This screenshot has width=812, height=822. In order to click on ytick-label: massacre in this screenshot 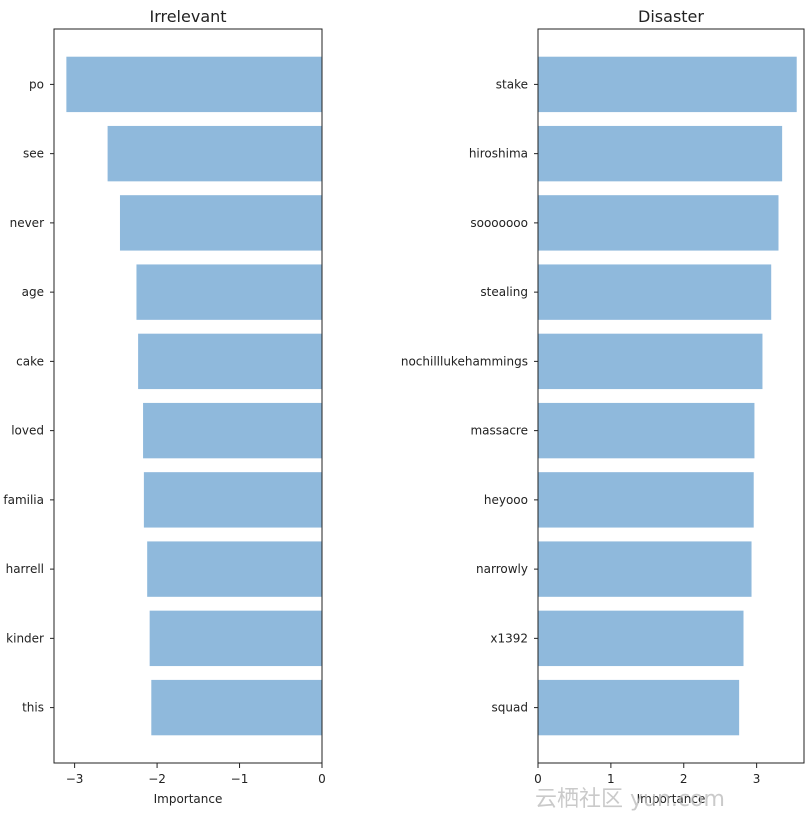, I will do `click(499, 431)`.